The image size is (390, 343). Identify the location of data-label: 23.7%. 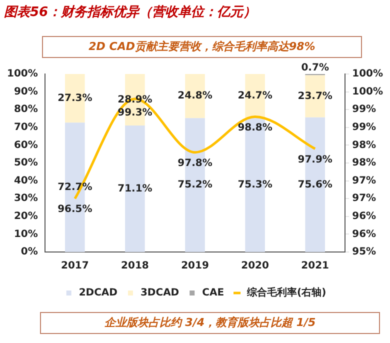
(315, 96).